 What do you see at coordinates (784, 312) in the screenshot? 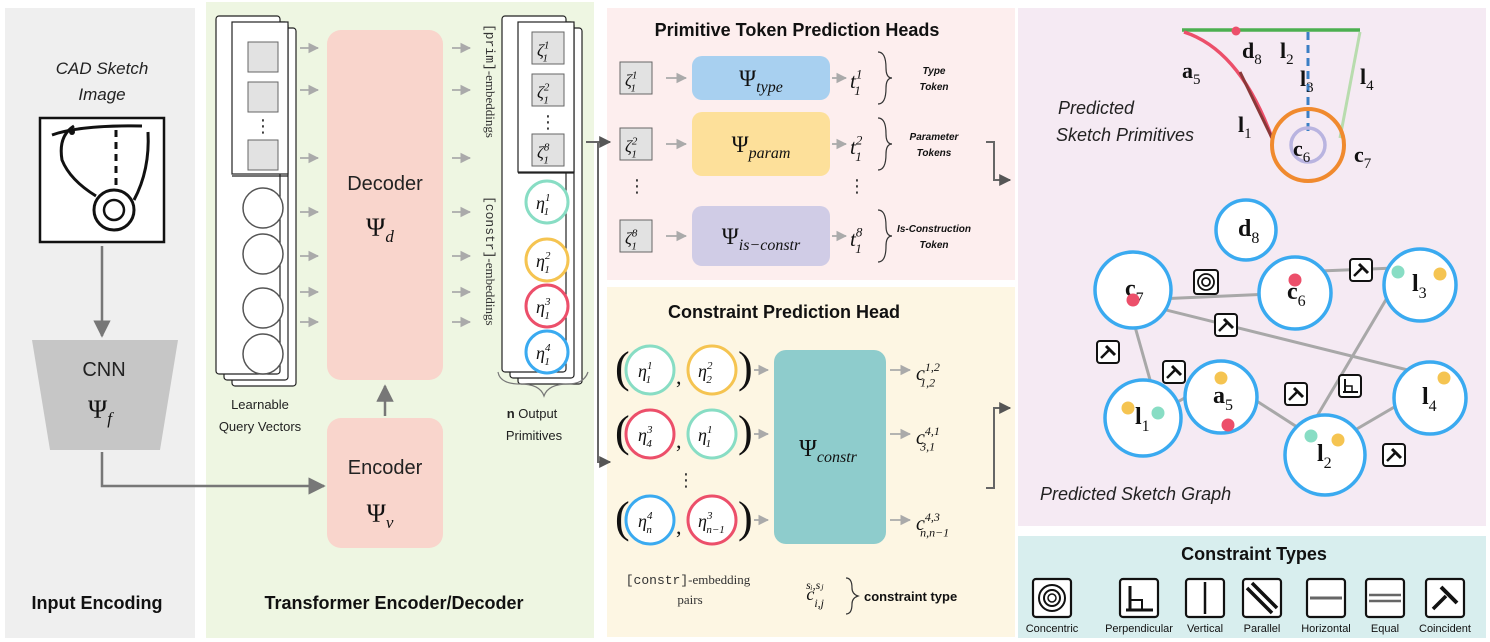
I see `constraint-head-title: Constraint Prediction Head` at bounding box center [784, 312].